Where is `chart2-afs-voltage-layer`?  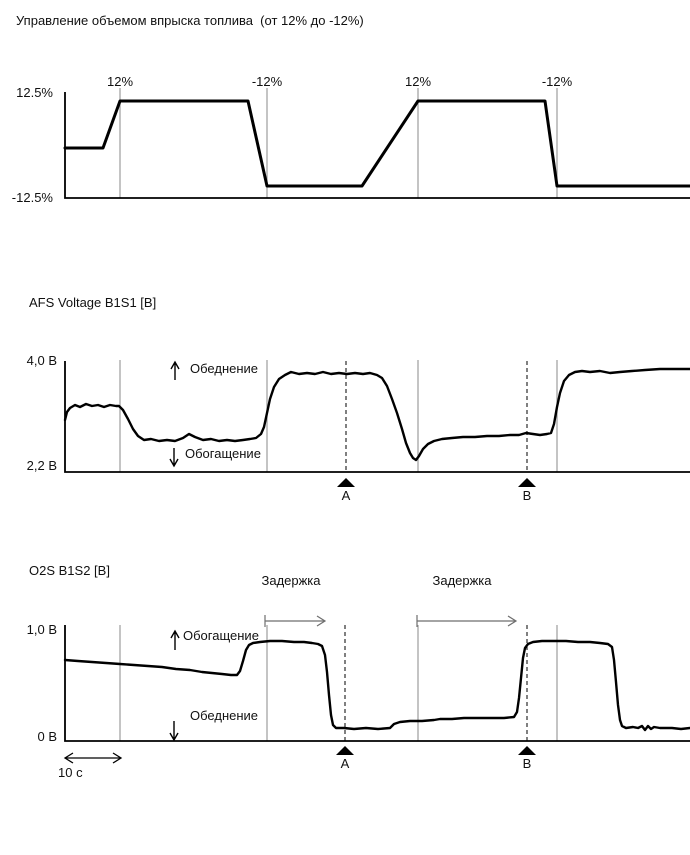
chart2-afs-voltage-layer is located at coordinates (376, 423).